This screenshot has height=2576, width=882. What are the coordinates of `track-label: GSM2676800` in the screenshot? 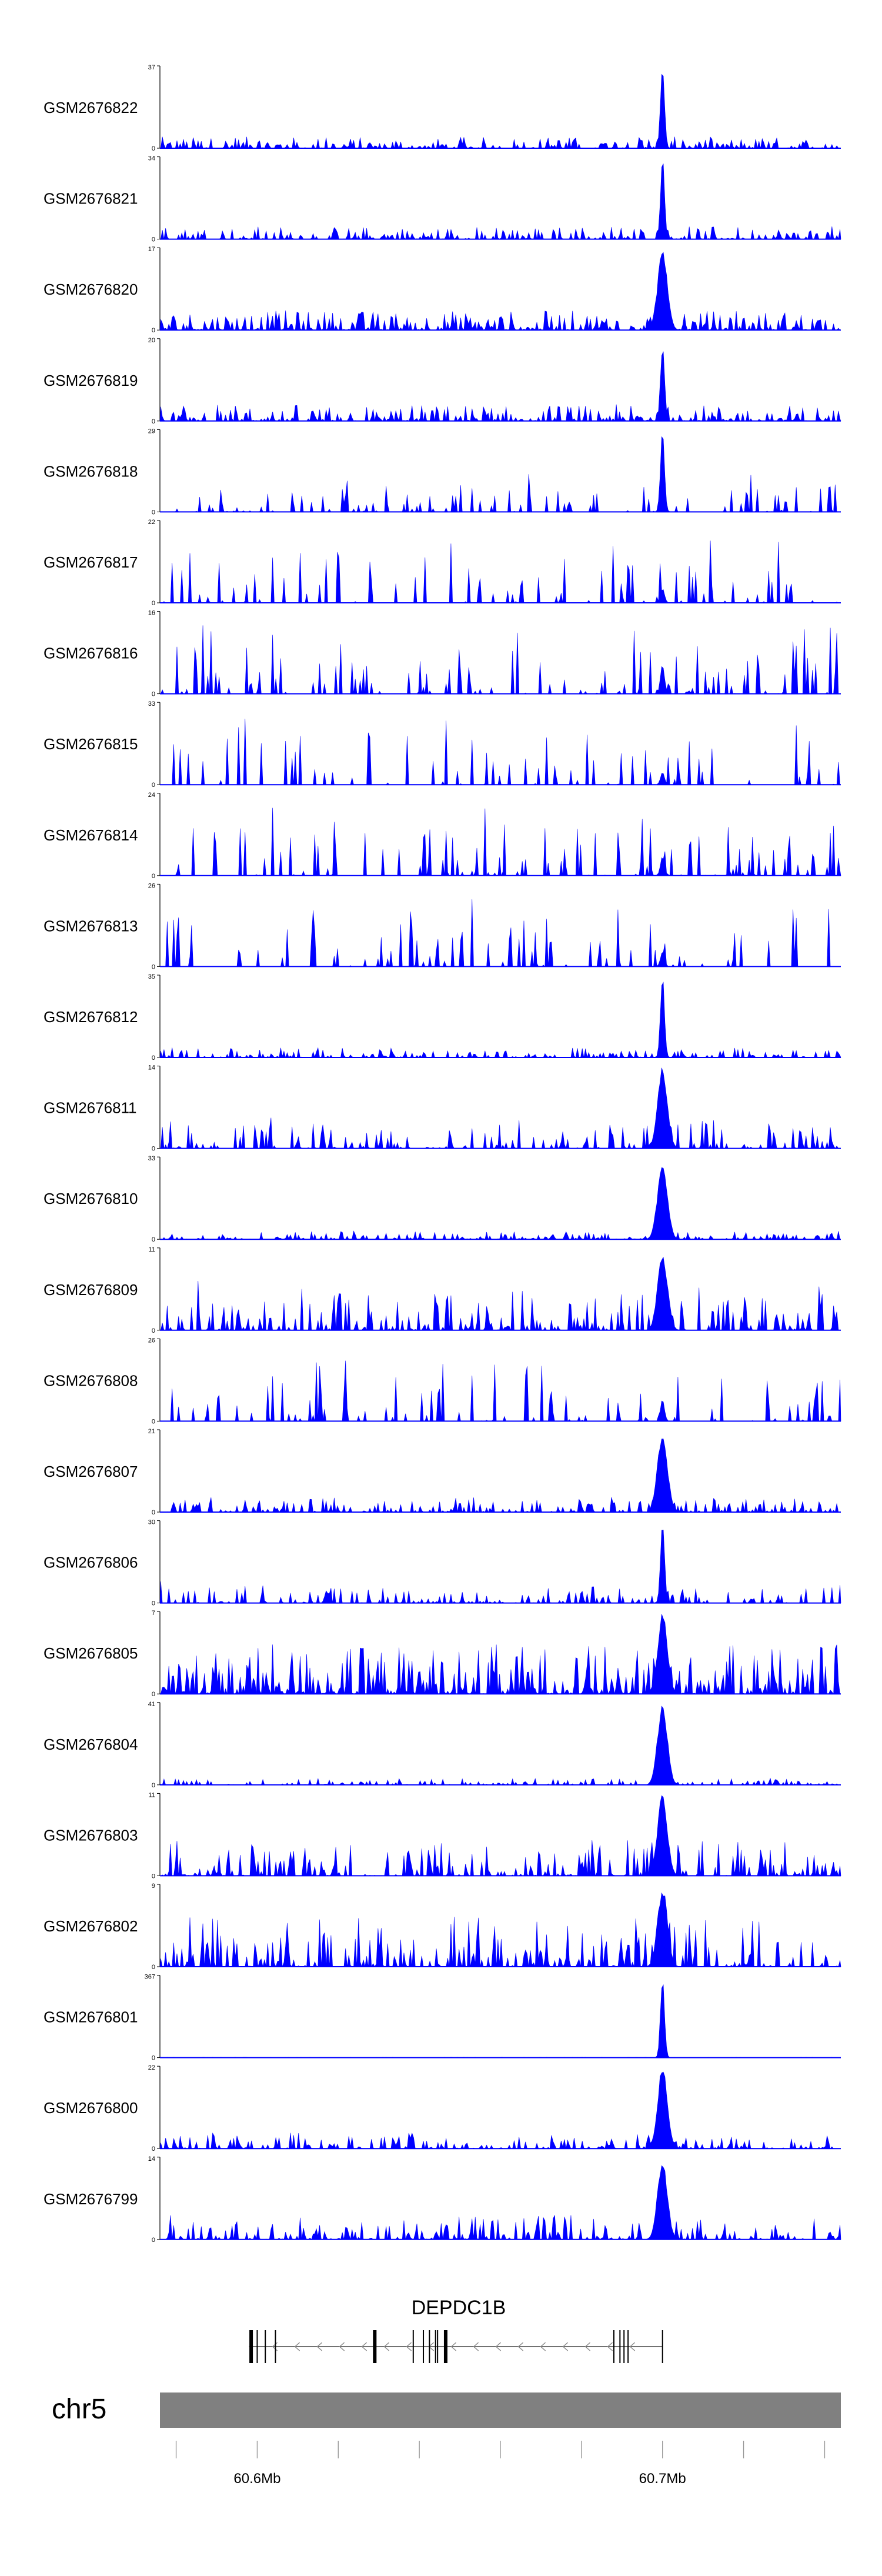 It's located at (91, 2108).